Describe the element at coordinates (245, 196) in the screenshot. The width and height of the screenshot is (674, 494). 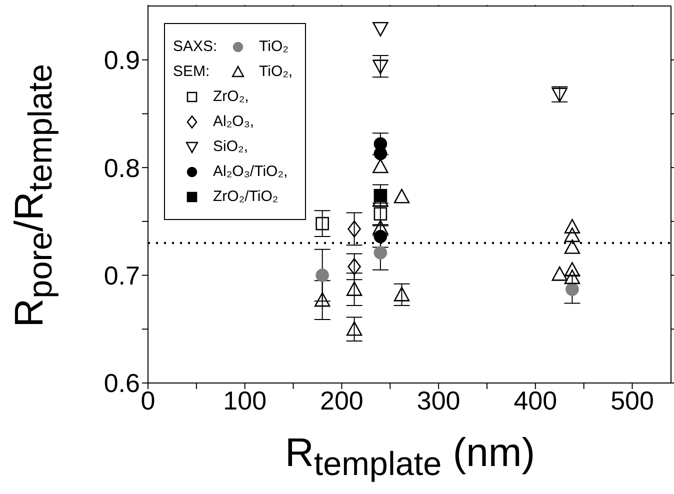
I see `legend-label: ZrO₂/TiO₂` at that location.